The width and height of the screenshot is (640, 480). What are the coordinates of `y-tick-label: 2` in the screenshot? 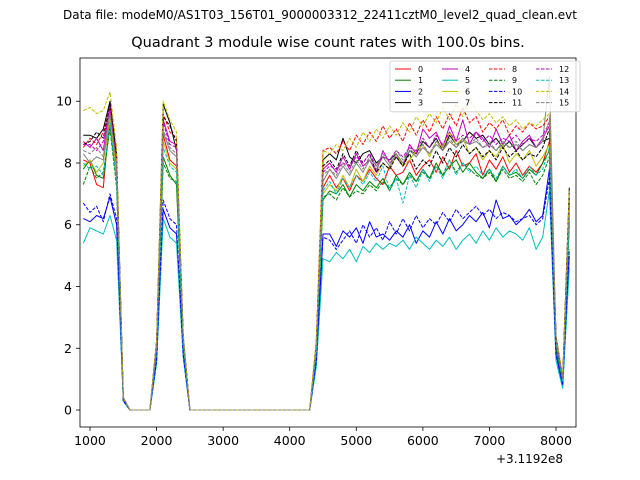 It's located at (68, 348).